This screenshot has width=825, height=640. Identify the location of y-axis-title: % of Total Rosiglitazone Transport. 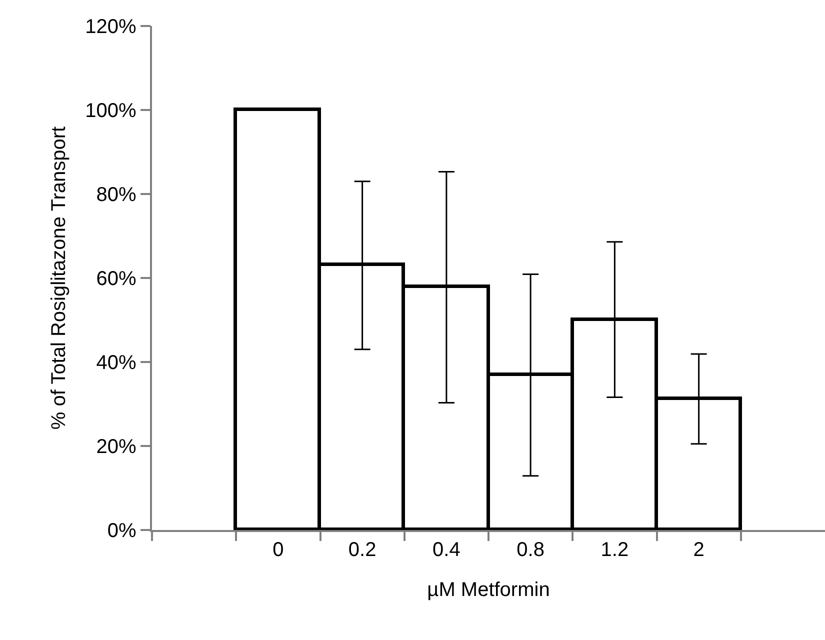
(59, 278).